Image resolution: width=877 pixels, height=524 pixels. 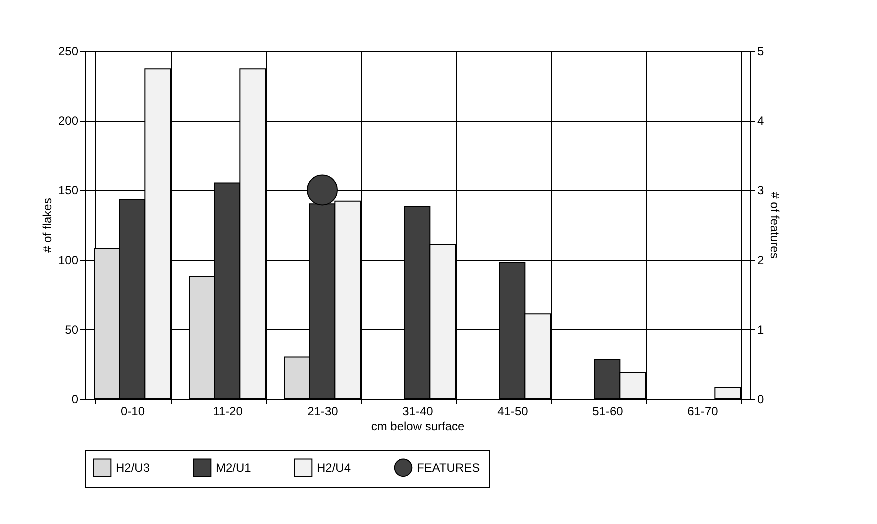 What do you see at coordinates (418, 427) in the screenshot?
I see `x-axis-title: cm below surface` at bounding box center [418, 427].